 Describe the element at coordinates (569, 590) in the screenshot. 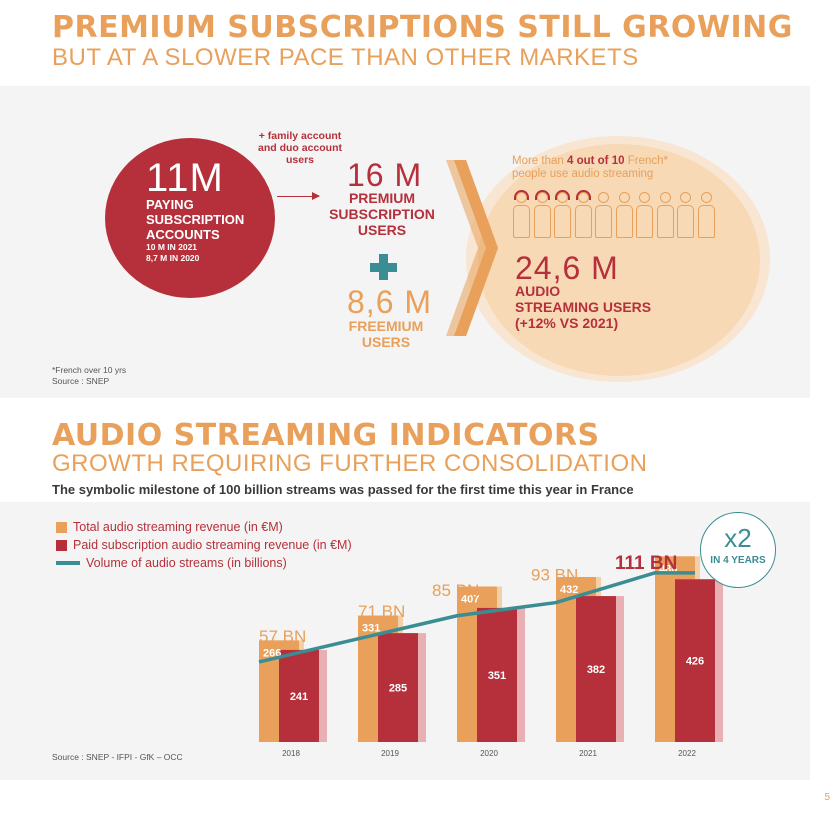

I see `bar-total-label: 432` at that location.